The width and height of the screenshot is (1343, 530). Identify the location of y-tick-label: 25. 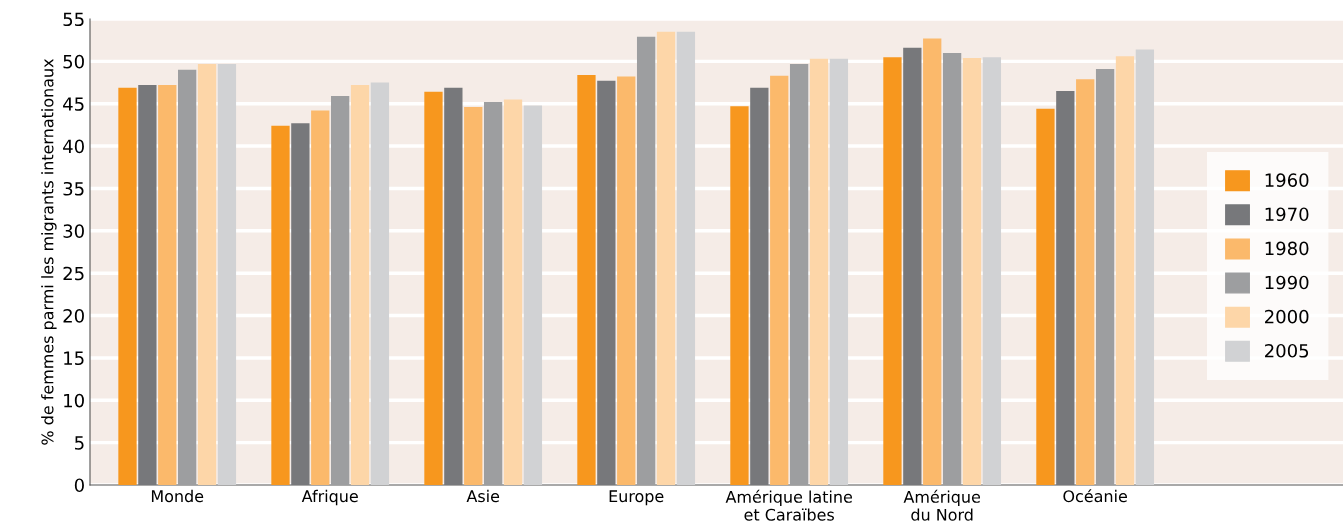
(73, 273).